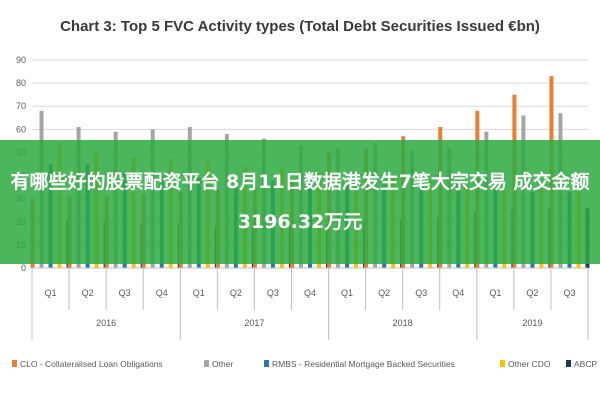 The image size is (600, 400). What do you see at coordinates (403, 323) in the screenshot?
I see `x-group-label: 2018` at bounding box center [403, 323].